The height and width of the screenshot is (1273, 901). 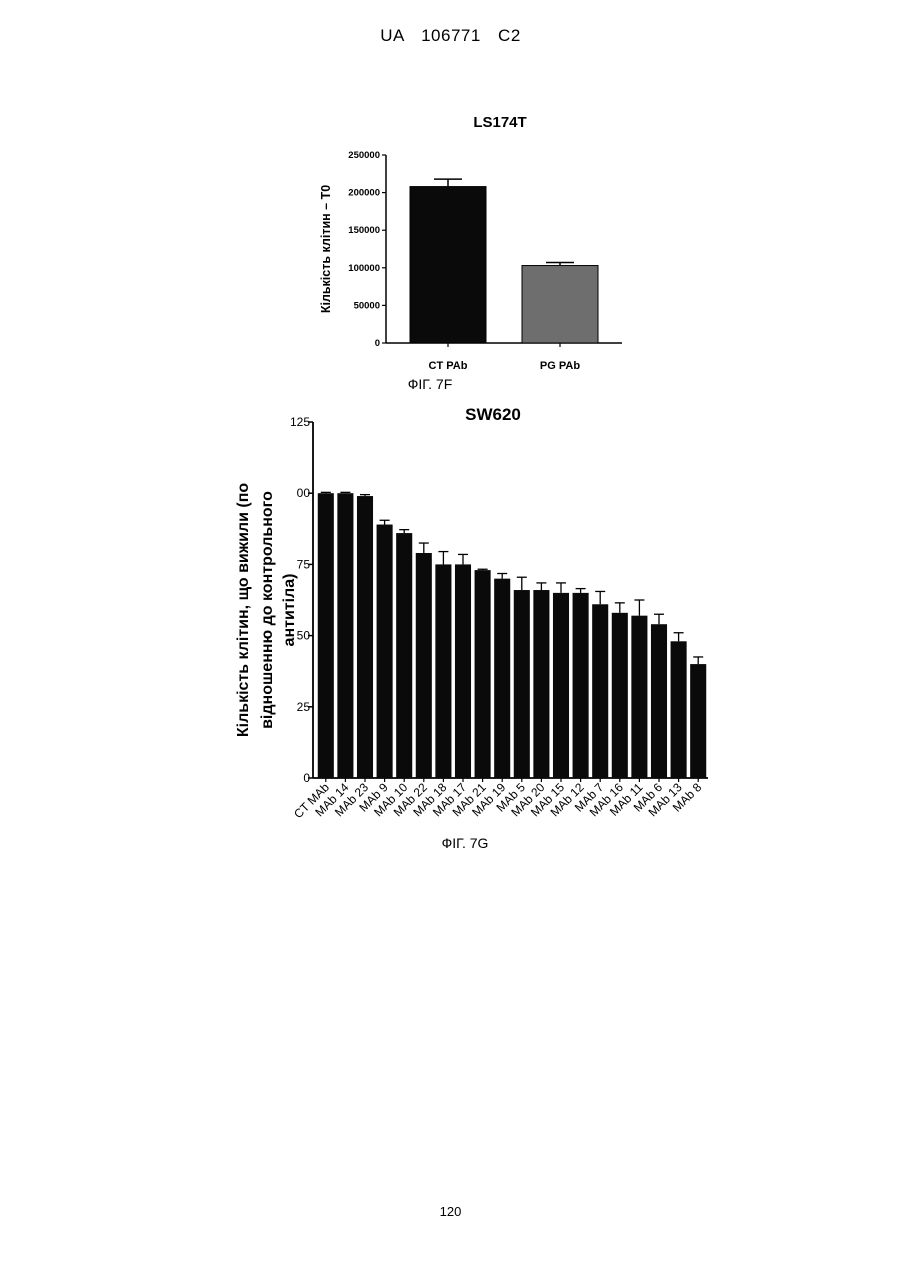 I want to click on y-tick-label: 00, so click(x=304, y=493).